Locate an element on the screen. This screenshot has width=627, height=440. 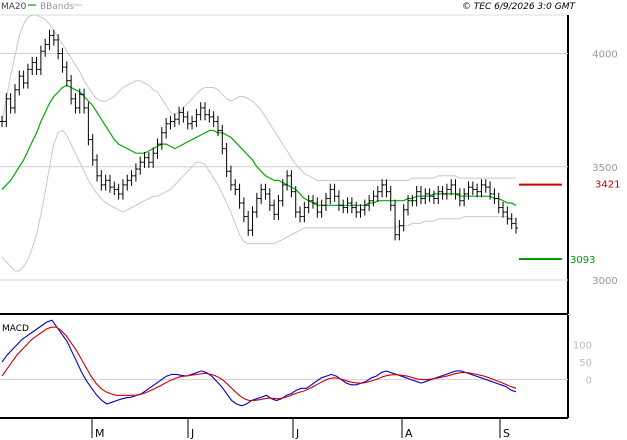
price-levels: 3421 3093 is located at coordinates (569, 223).